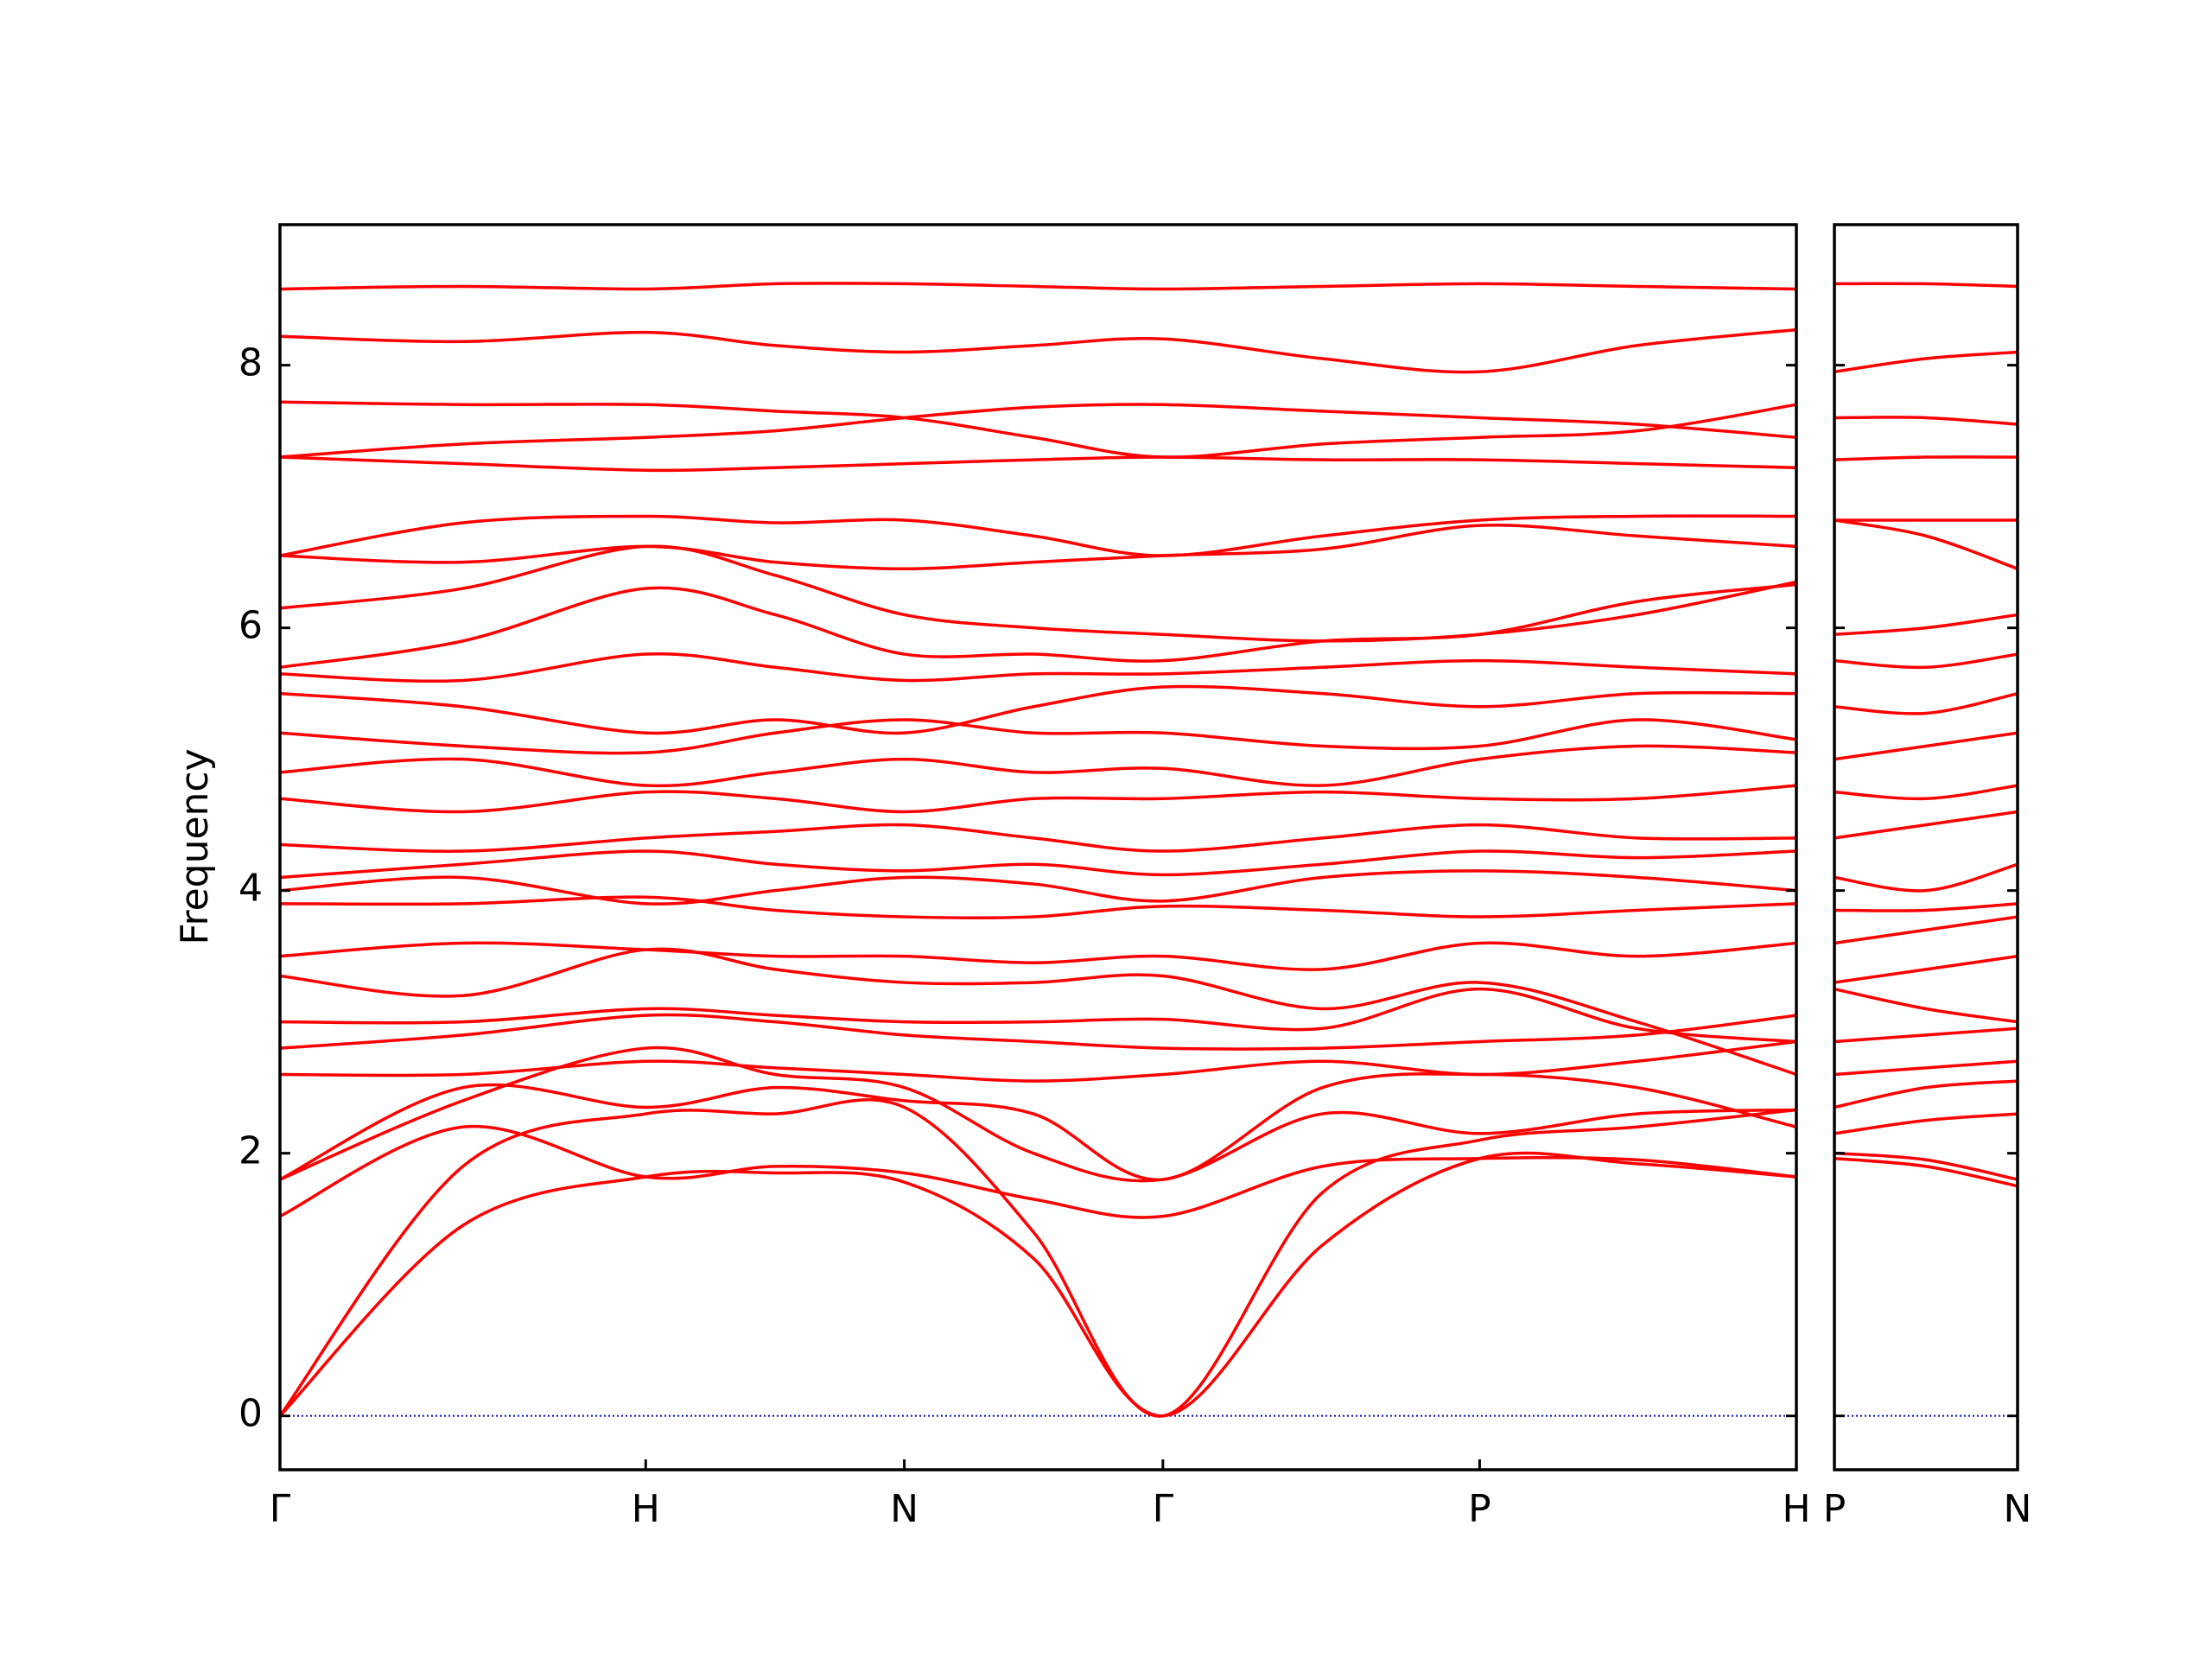 Image resolution: width=2212 pixels, height=1659 pixels. Describe the element at coordinates (250, 1414) in the screenshot. I see `y-tick-label: 0` at that location.